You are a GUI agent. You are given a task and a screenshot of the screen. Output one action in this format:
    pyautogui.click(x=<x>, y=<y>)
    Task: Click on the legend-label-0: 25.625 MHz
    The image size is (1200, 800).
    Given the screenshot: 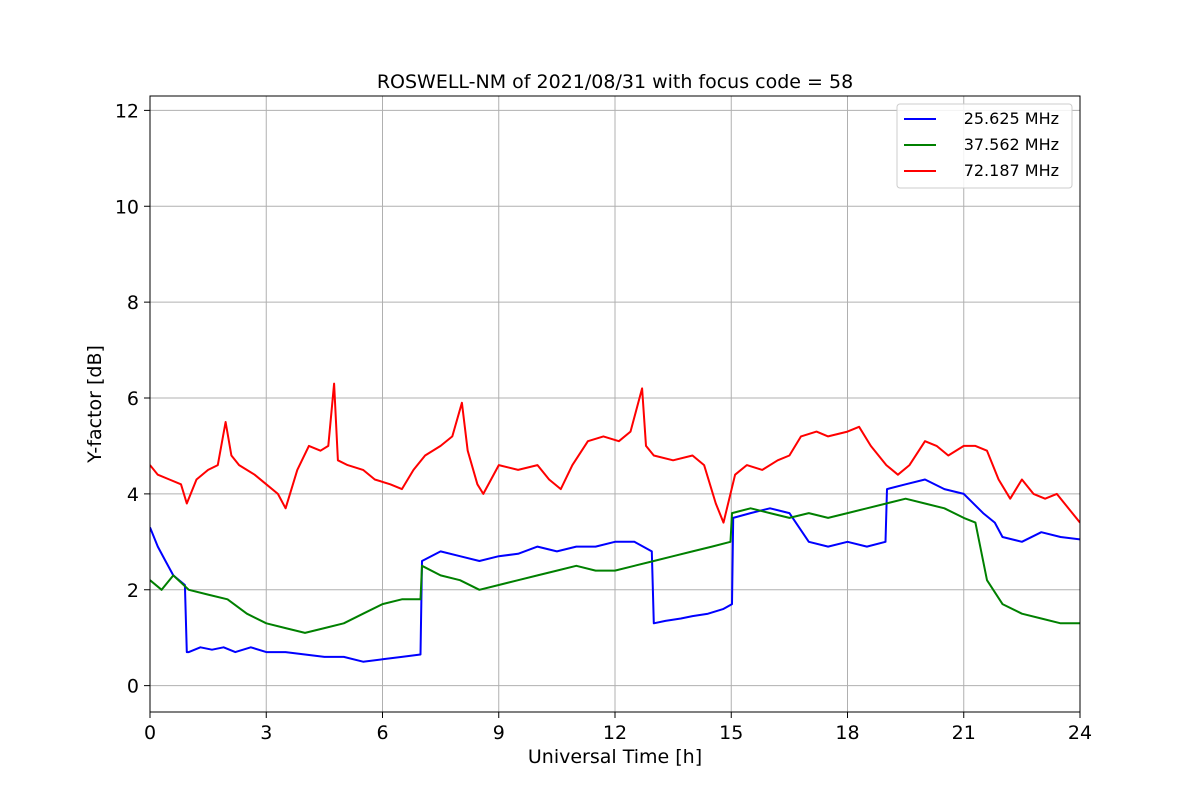 What is the action you would take?
    pyautogui.click(x=1011, y=118)
    